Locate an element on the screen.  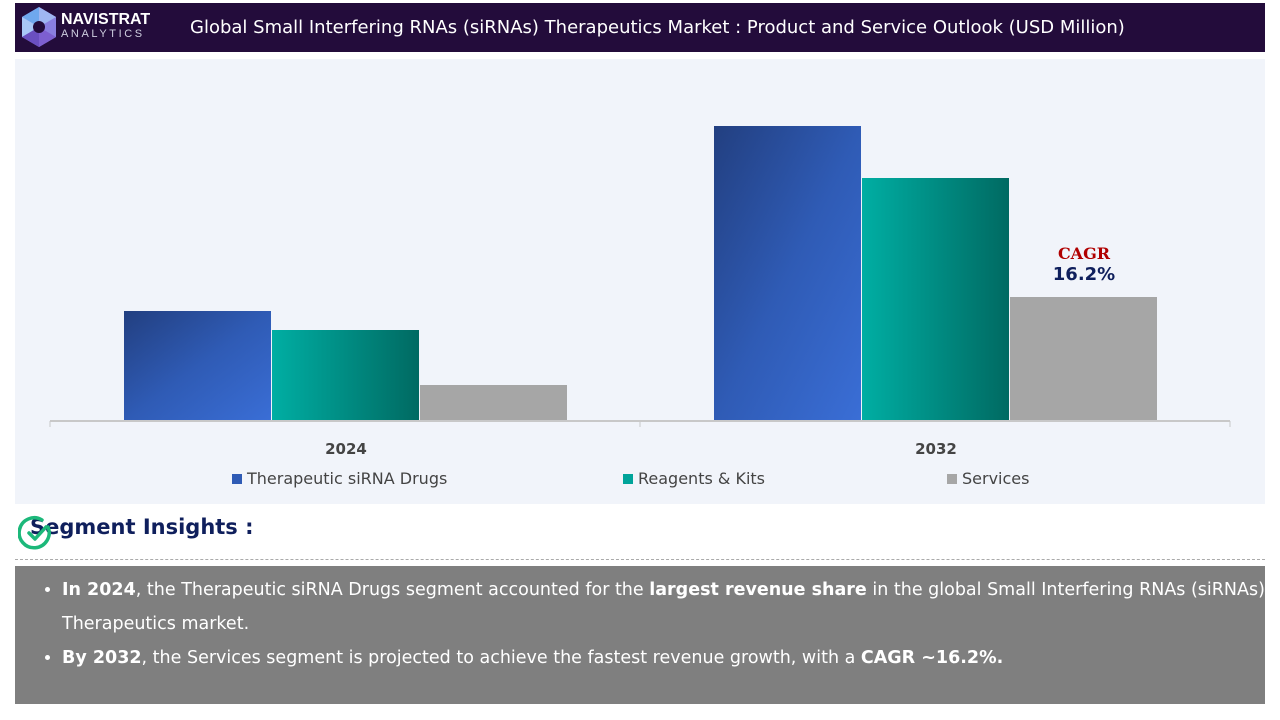
divider is located at coordinates (640, 559).